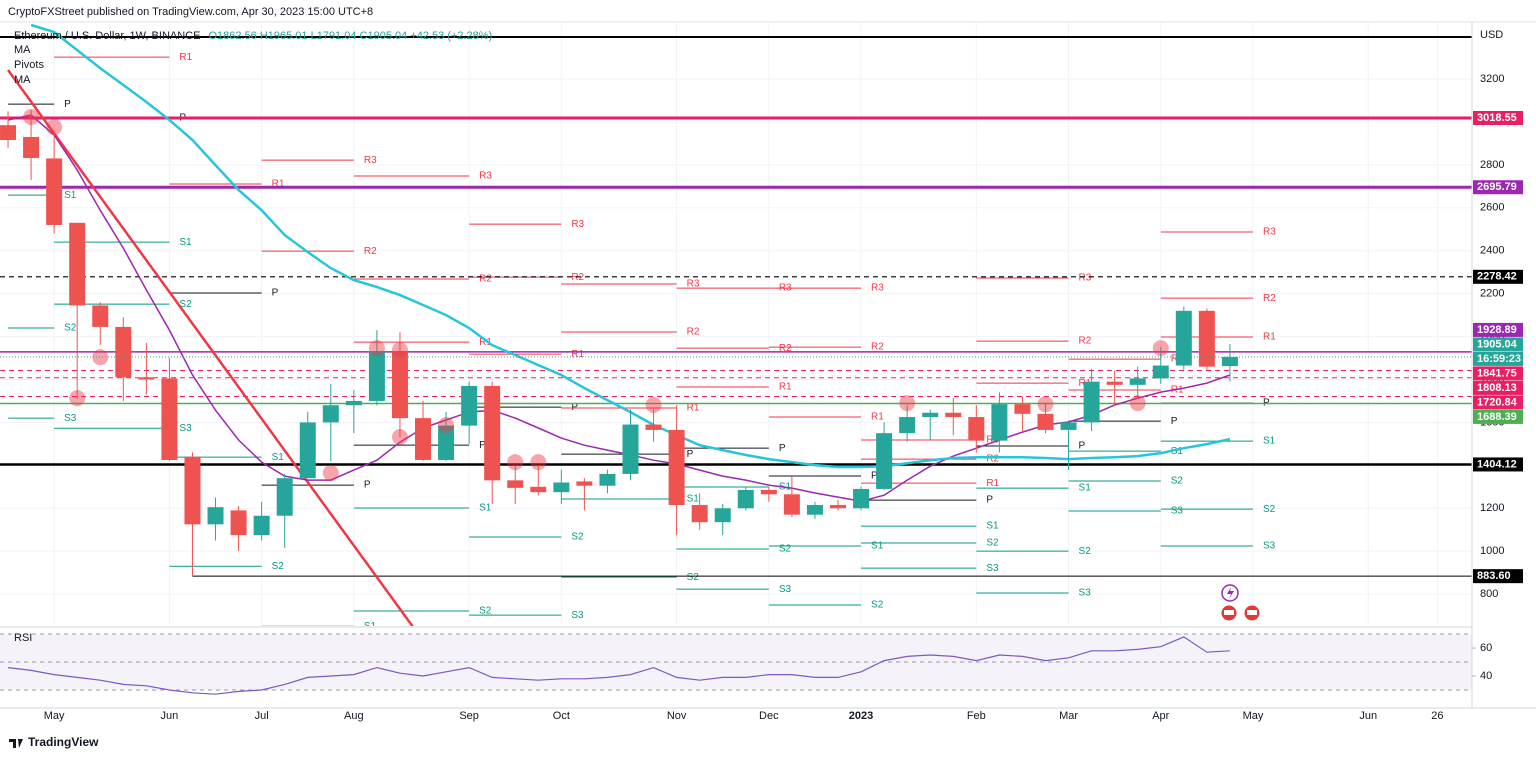  Describe the element at coordinates (1492, 508) in the screenshot. I see `y-tick-label: 1200` at that location.